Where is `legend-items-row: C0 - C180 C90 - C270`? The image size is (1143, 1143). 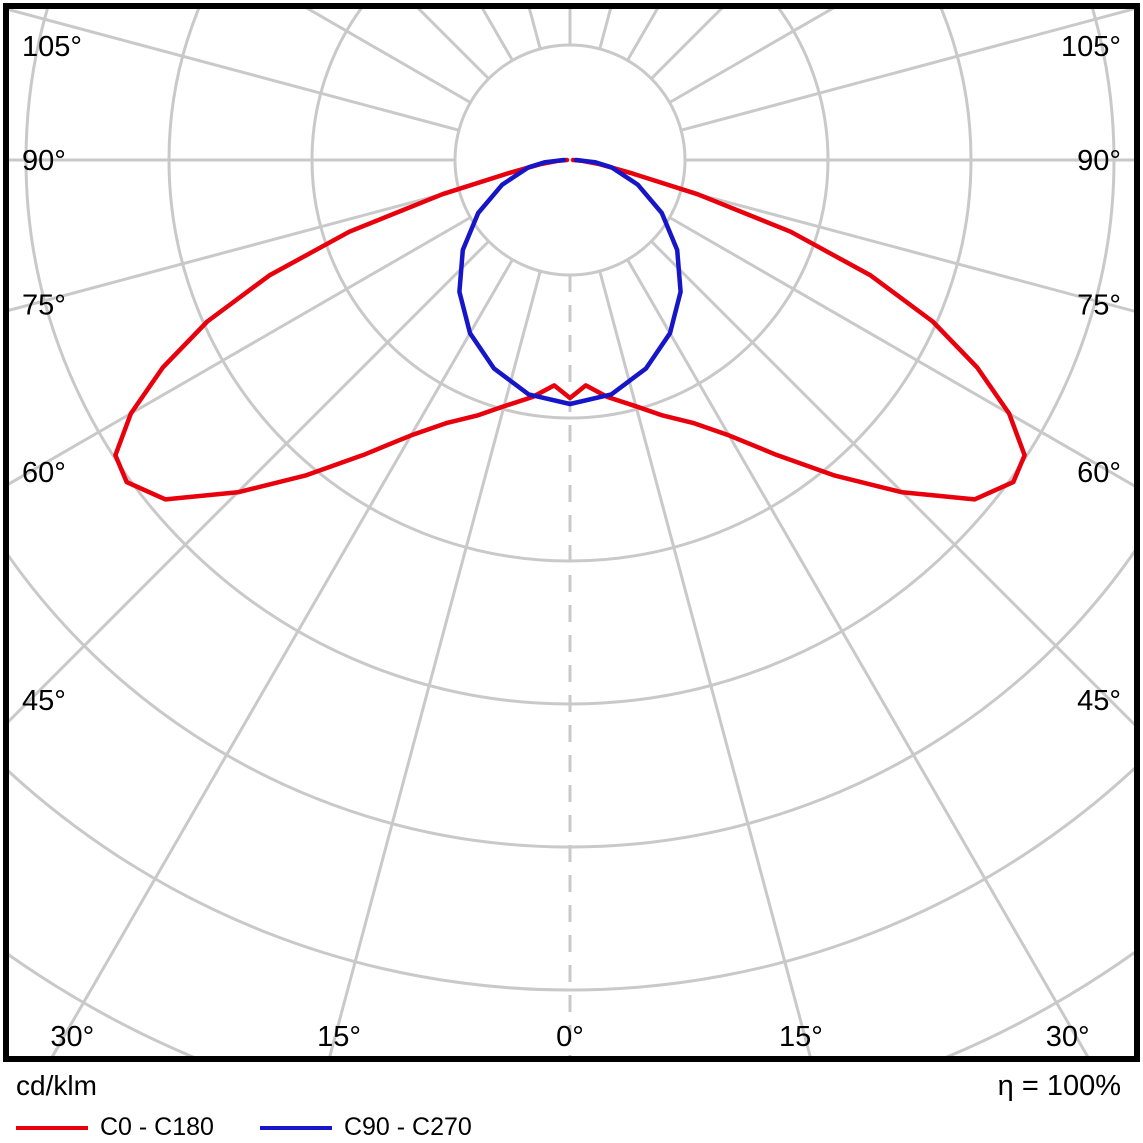
legend-items-row: C0 - C180 C90 - C270 is located at coordinates (571, 1122).